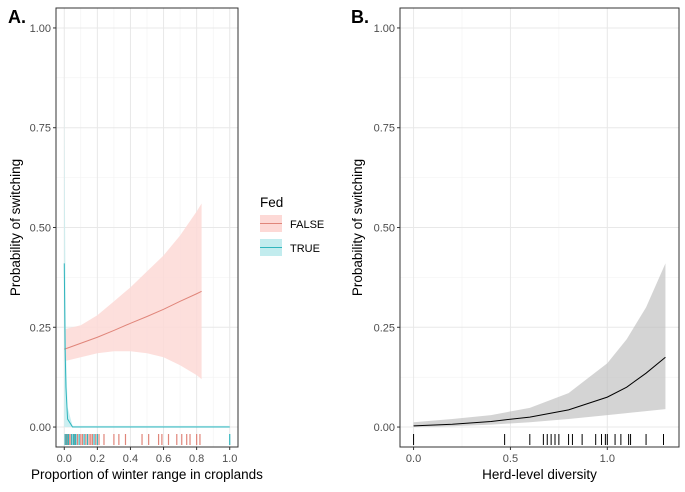 The width and height of the screenshot is (685, 492). Describe the element at coordinates (510, 459) in the screenshot. I see `x-tick-label: 0.5` at that location.